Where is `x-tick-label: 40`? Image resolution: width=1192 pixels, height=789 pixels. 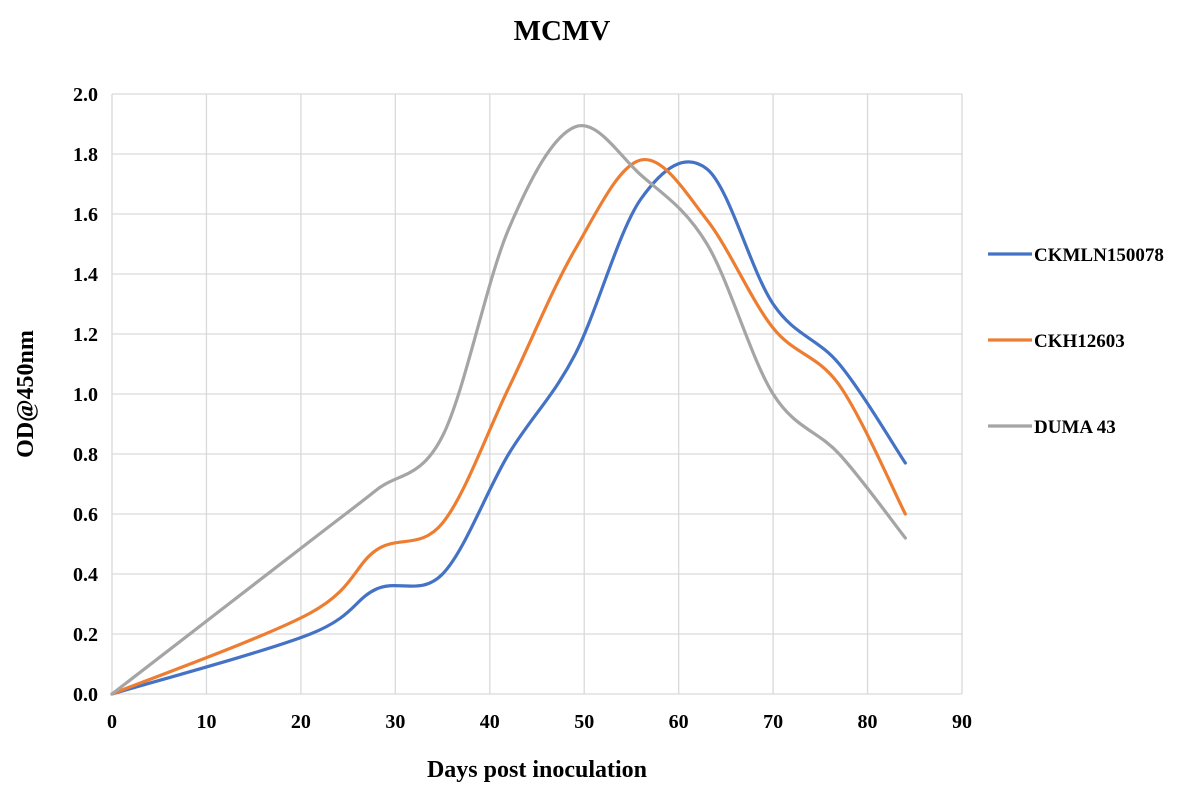
x-tick-label: 40 is located at coordinates (490, 722).